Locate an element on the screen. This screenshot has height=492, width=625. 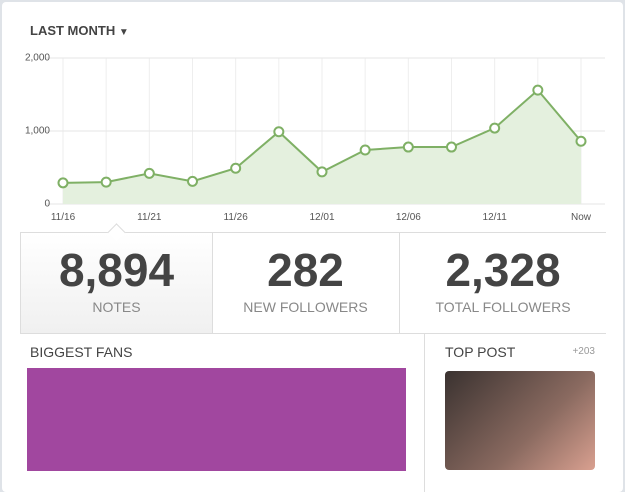
stat-value: 8,894 is located at coordinates (116, 270).